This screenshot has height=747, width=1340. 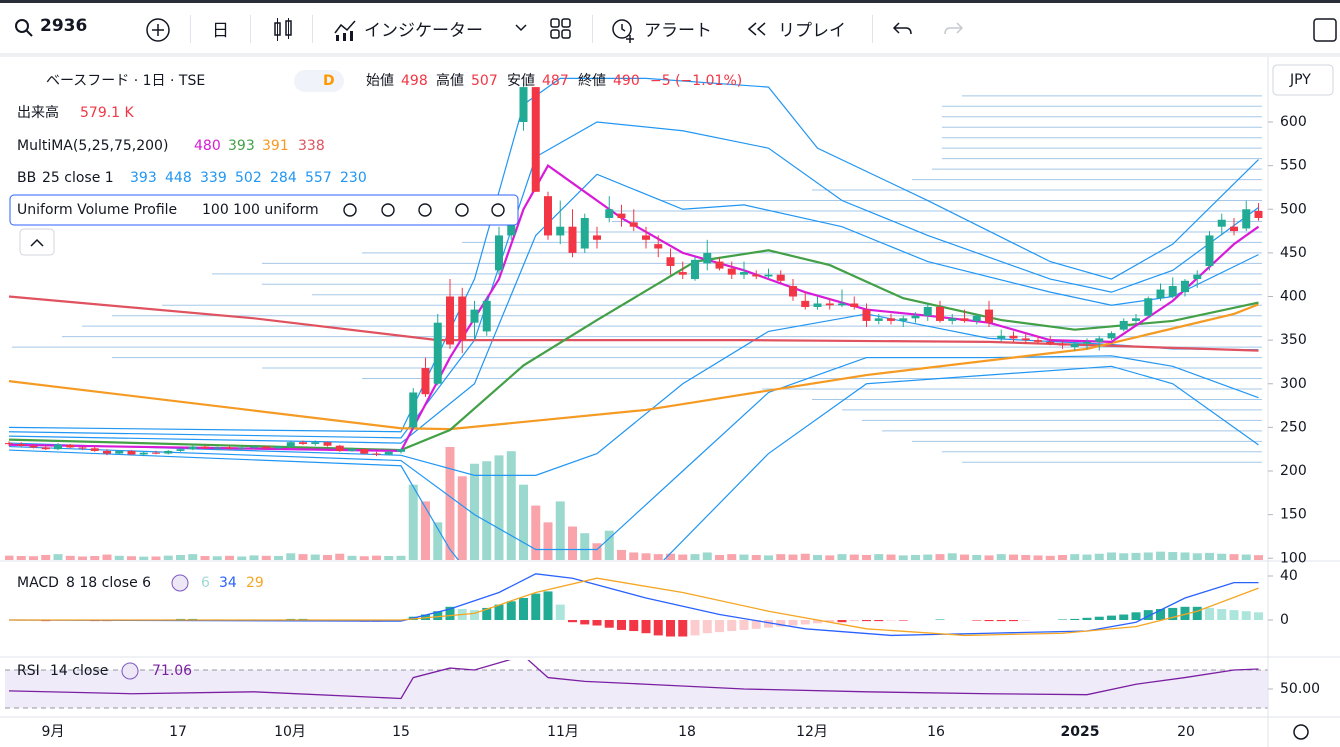 What do you see at coordinates (1300, 689) in the screenshot?
I see `rsi-tick-label: 50.00` at bounding box center [1300, 689].